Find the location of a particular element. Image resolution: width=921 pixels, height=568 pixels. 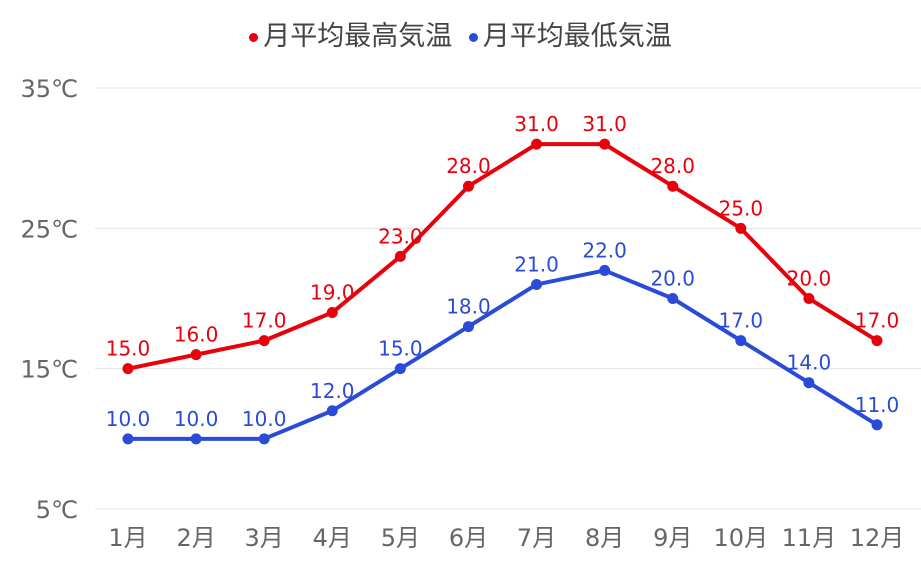

legend: 月平均最高気温 月平均最低気温 is located at coordinates (460, 33).